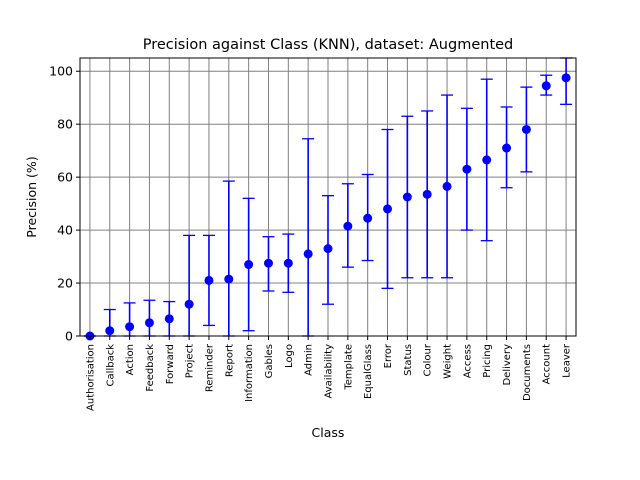 The width and height of the screenshot is (640, 480). Describe the element at coordinates (328, 432) in the screenshot. I see `x-axis-label: Class` at that location.